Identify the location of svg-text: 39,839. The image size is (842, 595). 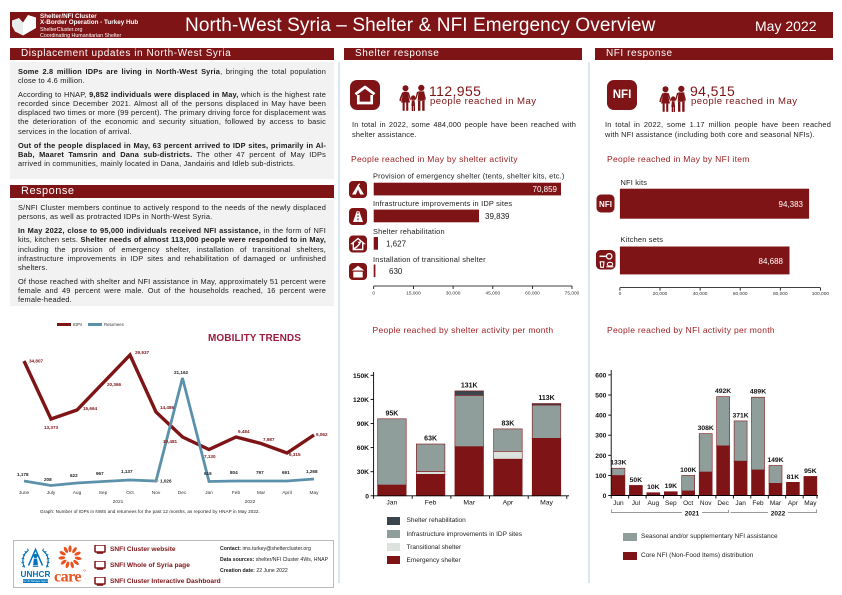
(497, 216).